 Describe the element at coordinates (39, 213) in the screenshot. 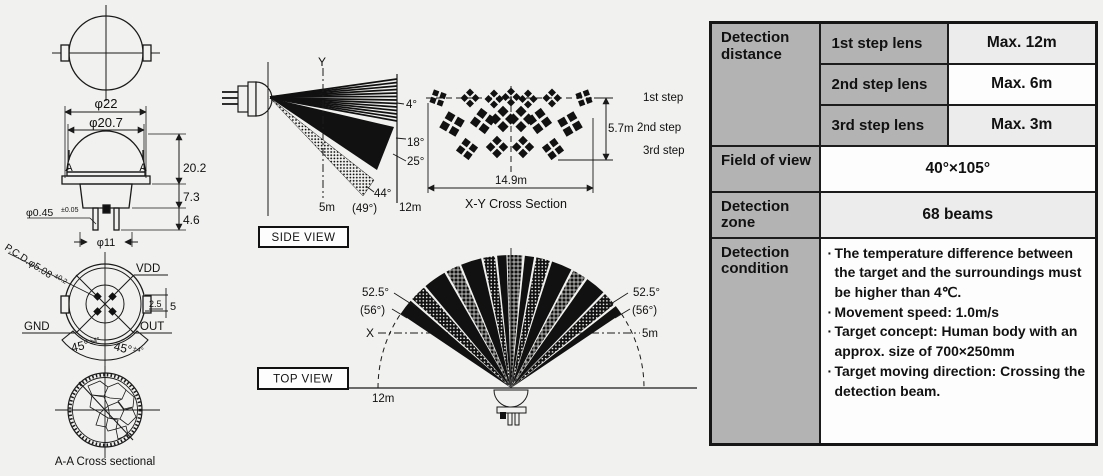

I see `dim-phi0-45: φ0.45` at that location.